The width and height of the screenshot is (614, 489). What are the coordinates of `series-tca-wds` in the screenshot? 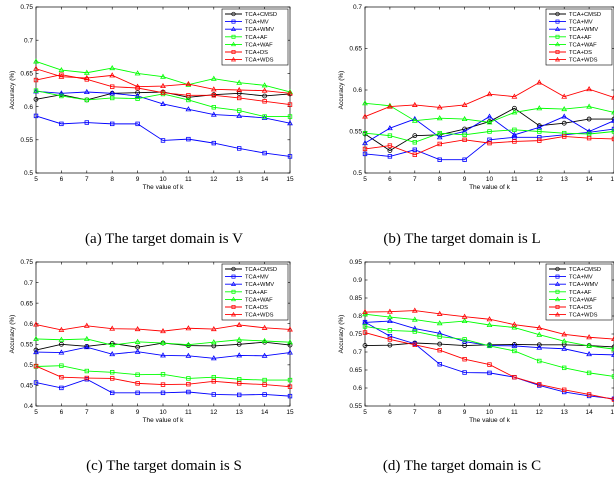 It's located at (488, 99).